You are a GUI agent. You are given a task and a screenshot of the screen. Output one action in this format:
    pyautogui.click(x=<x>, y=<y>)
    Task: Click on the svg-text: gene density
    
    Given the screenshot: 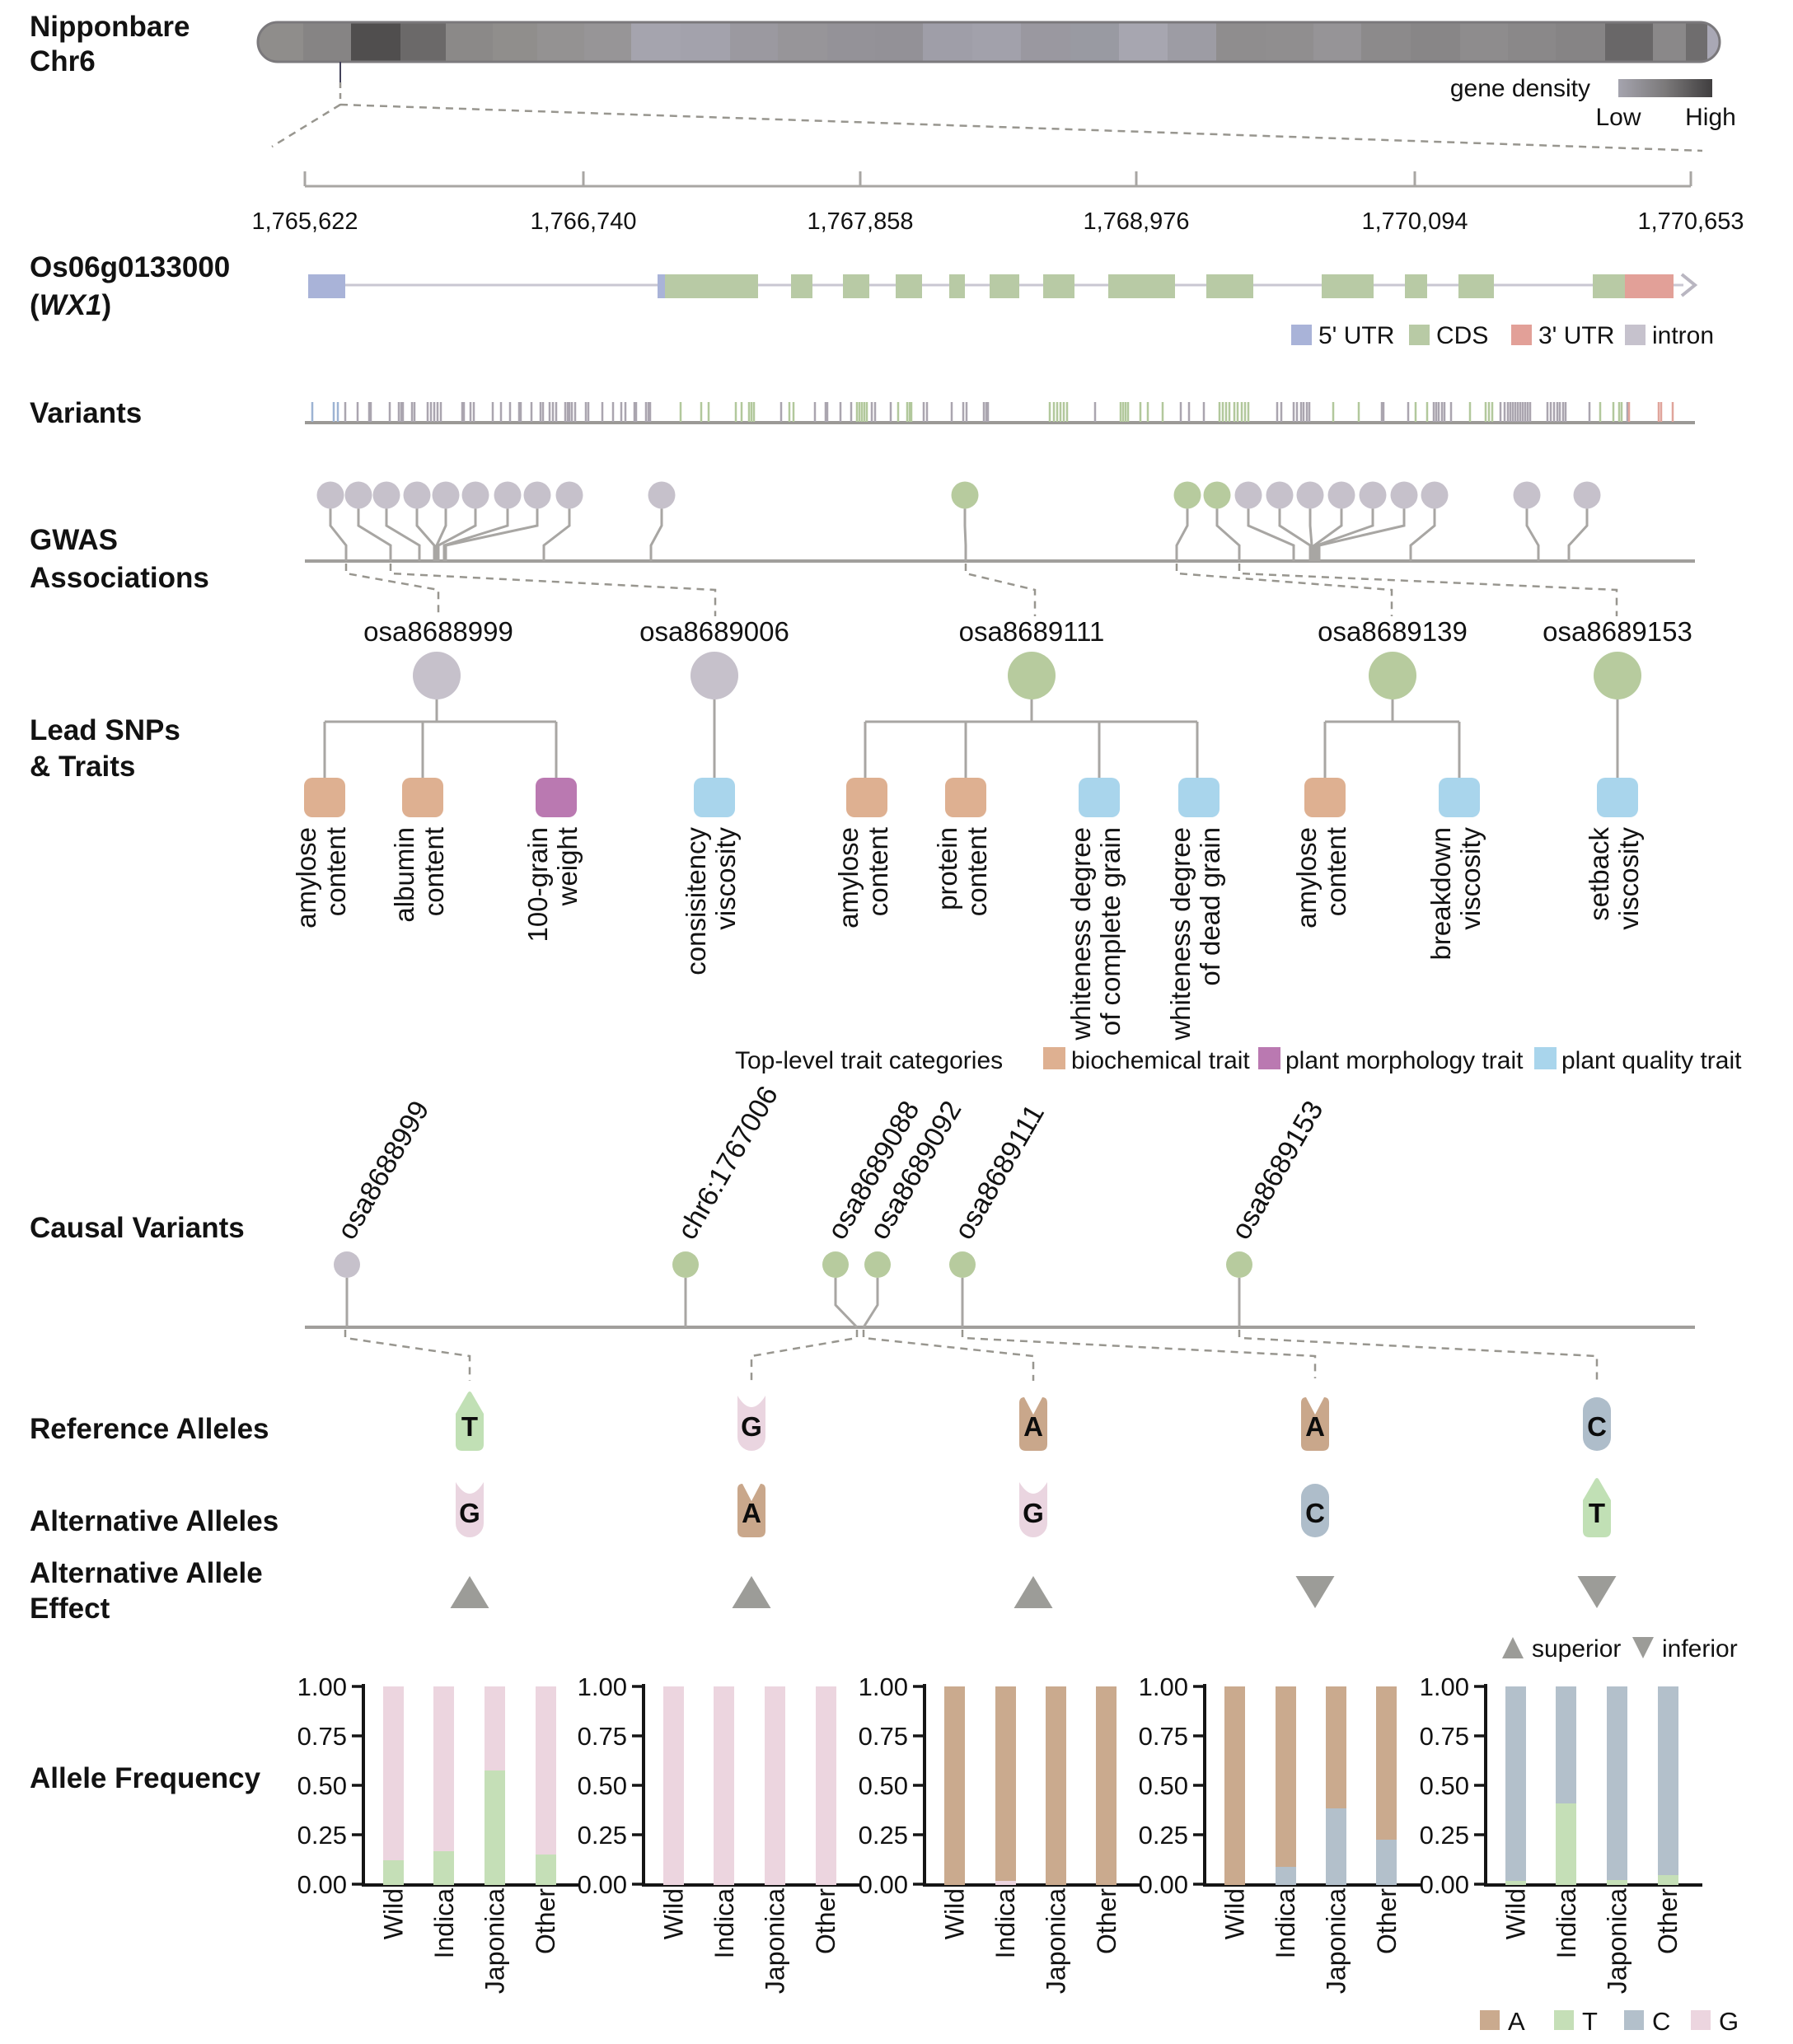 What is the action you would take?
    pyautogui.click(x=1520, y=88)
    